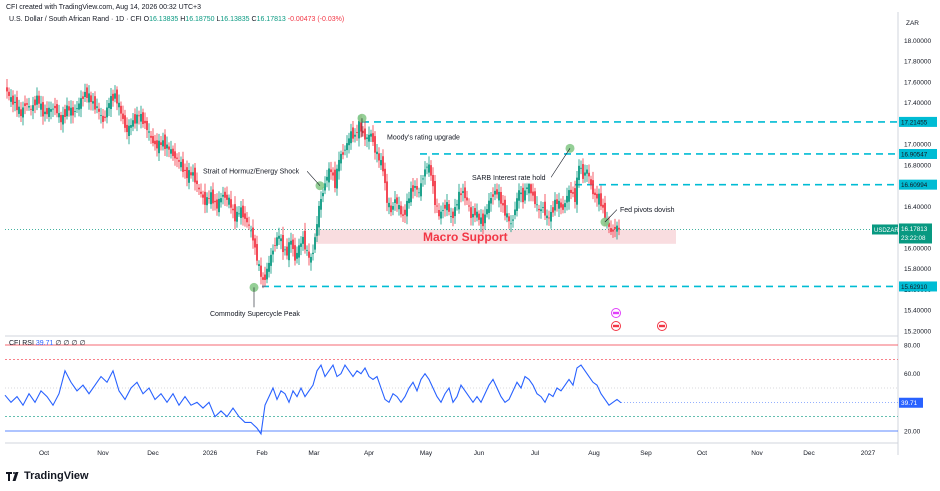  What do you see at coordinates (314, 453) in the screenshot?
I see `time-axis-label: Mar` at bounding box center [314, 453].